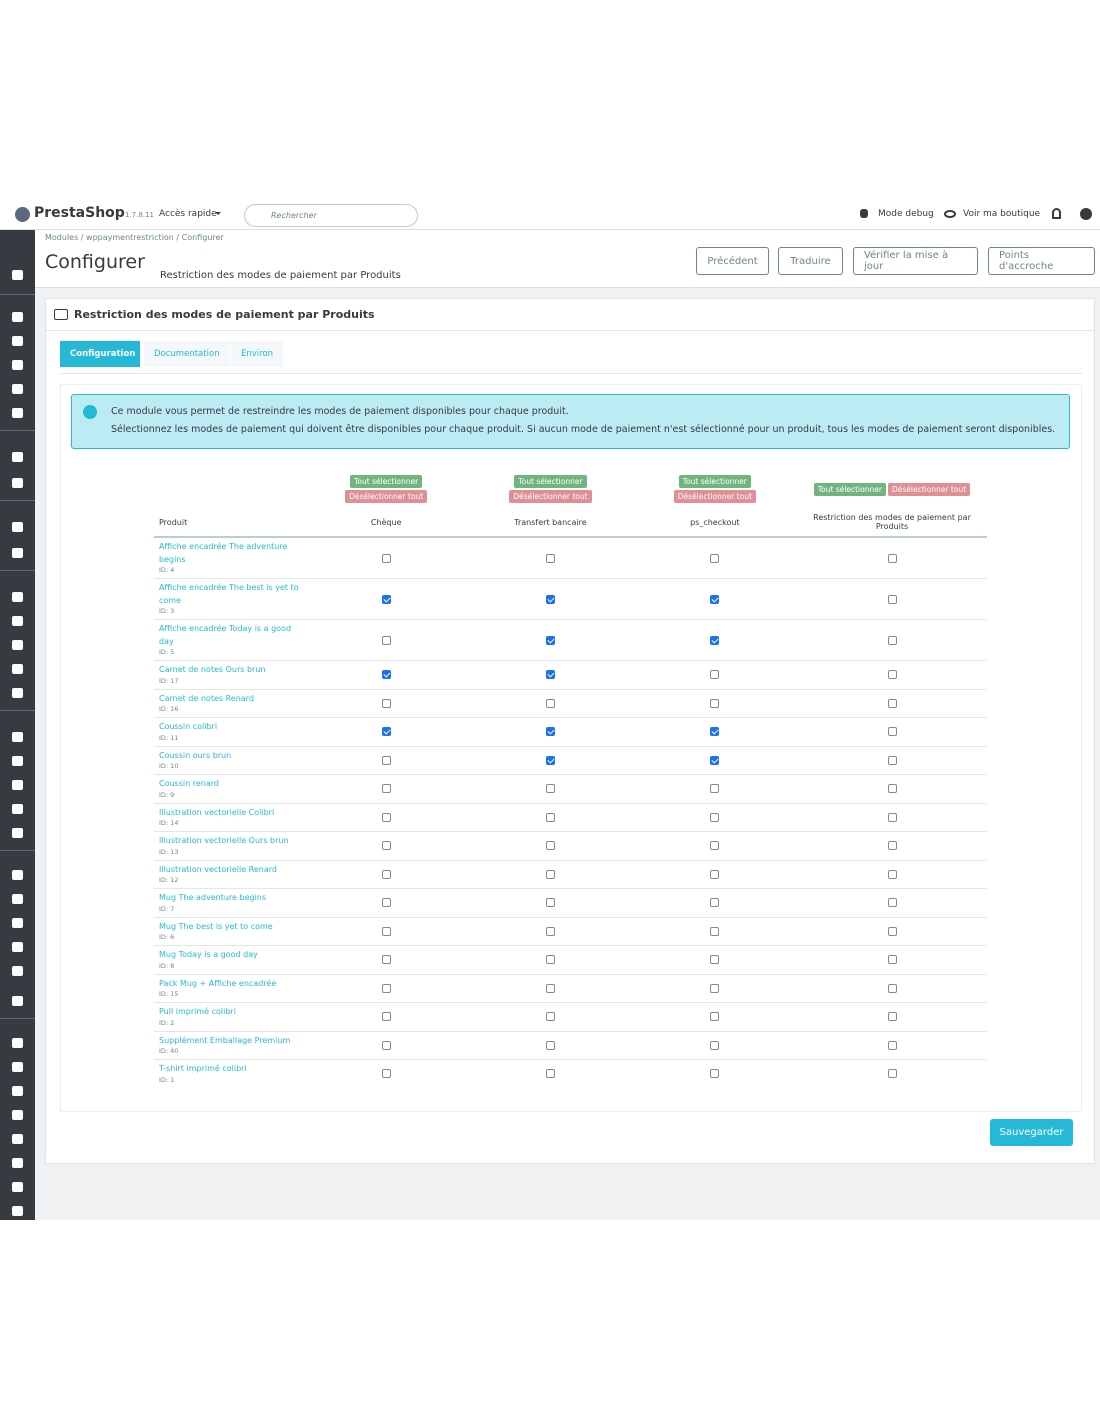  Describe the element at coordinates (732, 261) in the screenshot. I see `toolbar-button: Précédent` at that location.